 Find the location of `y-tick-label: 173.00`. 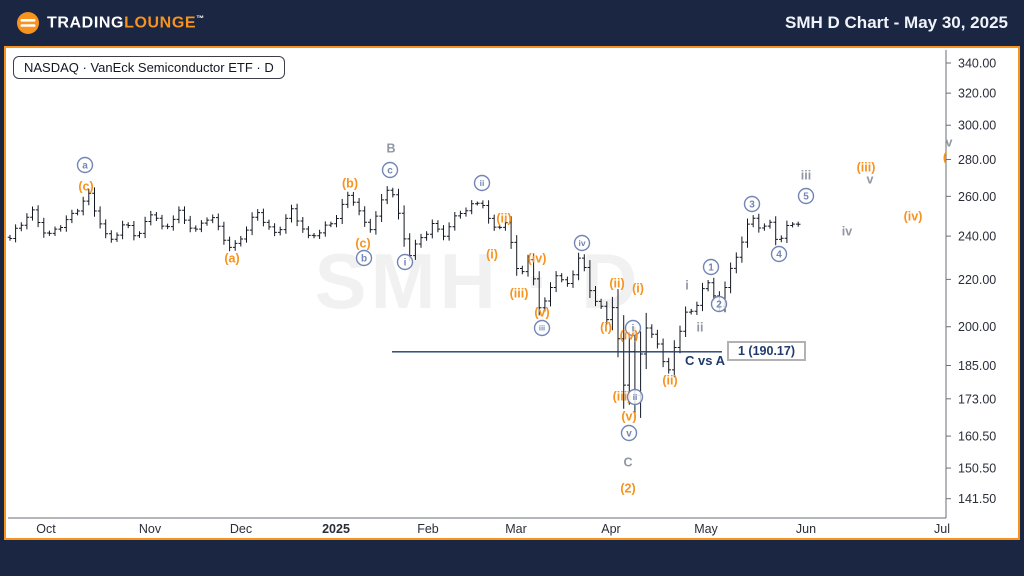

y-tick-label: 173.00 is located at coordinates (977, 399).